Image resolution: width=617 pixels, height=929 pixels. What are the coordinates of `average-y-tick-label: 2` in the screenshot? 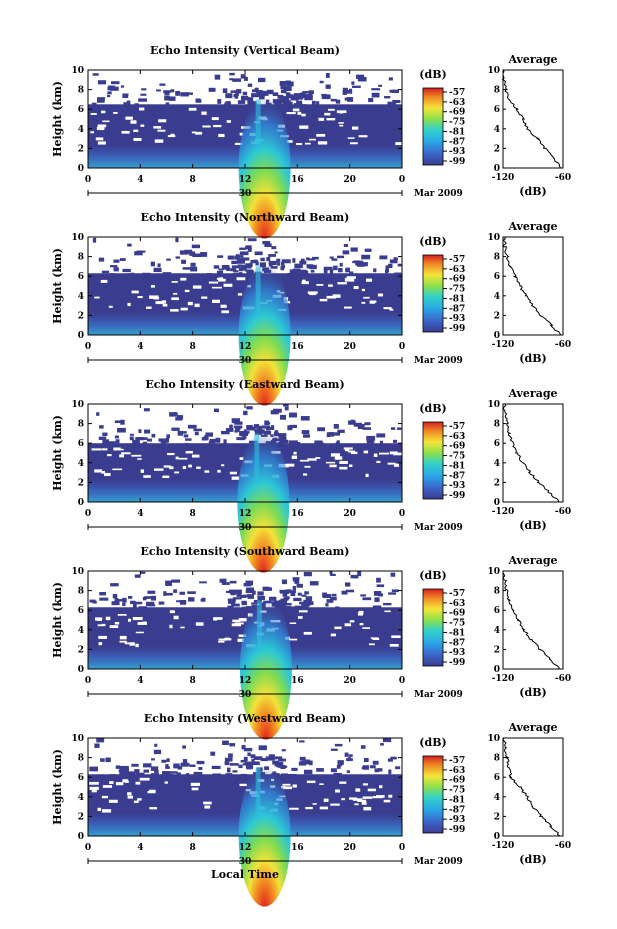 It's located at (497, 483).